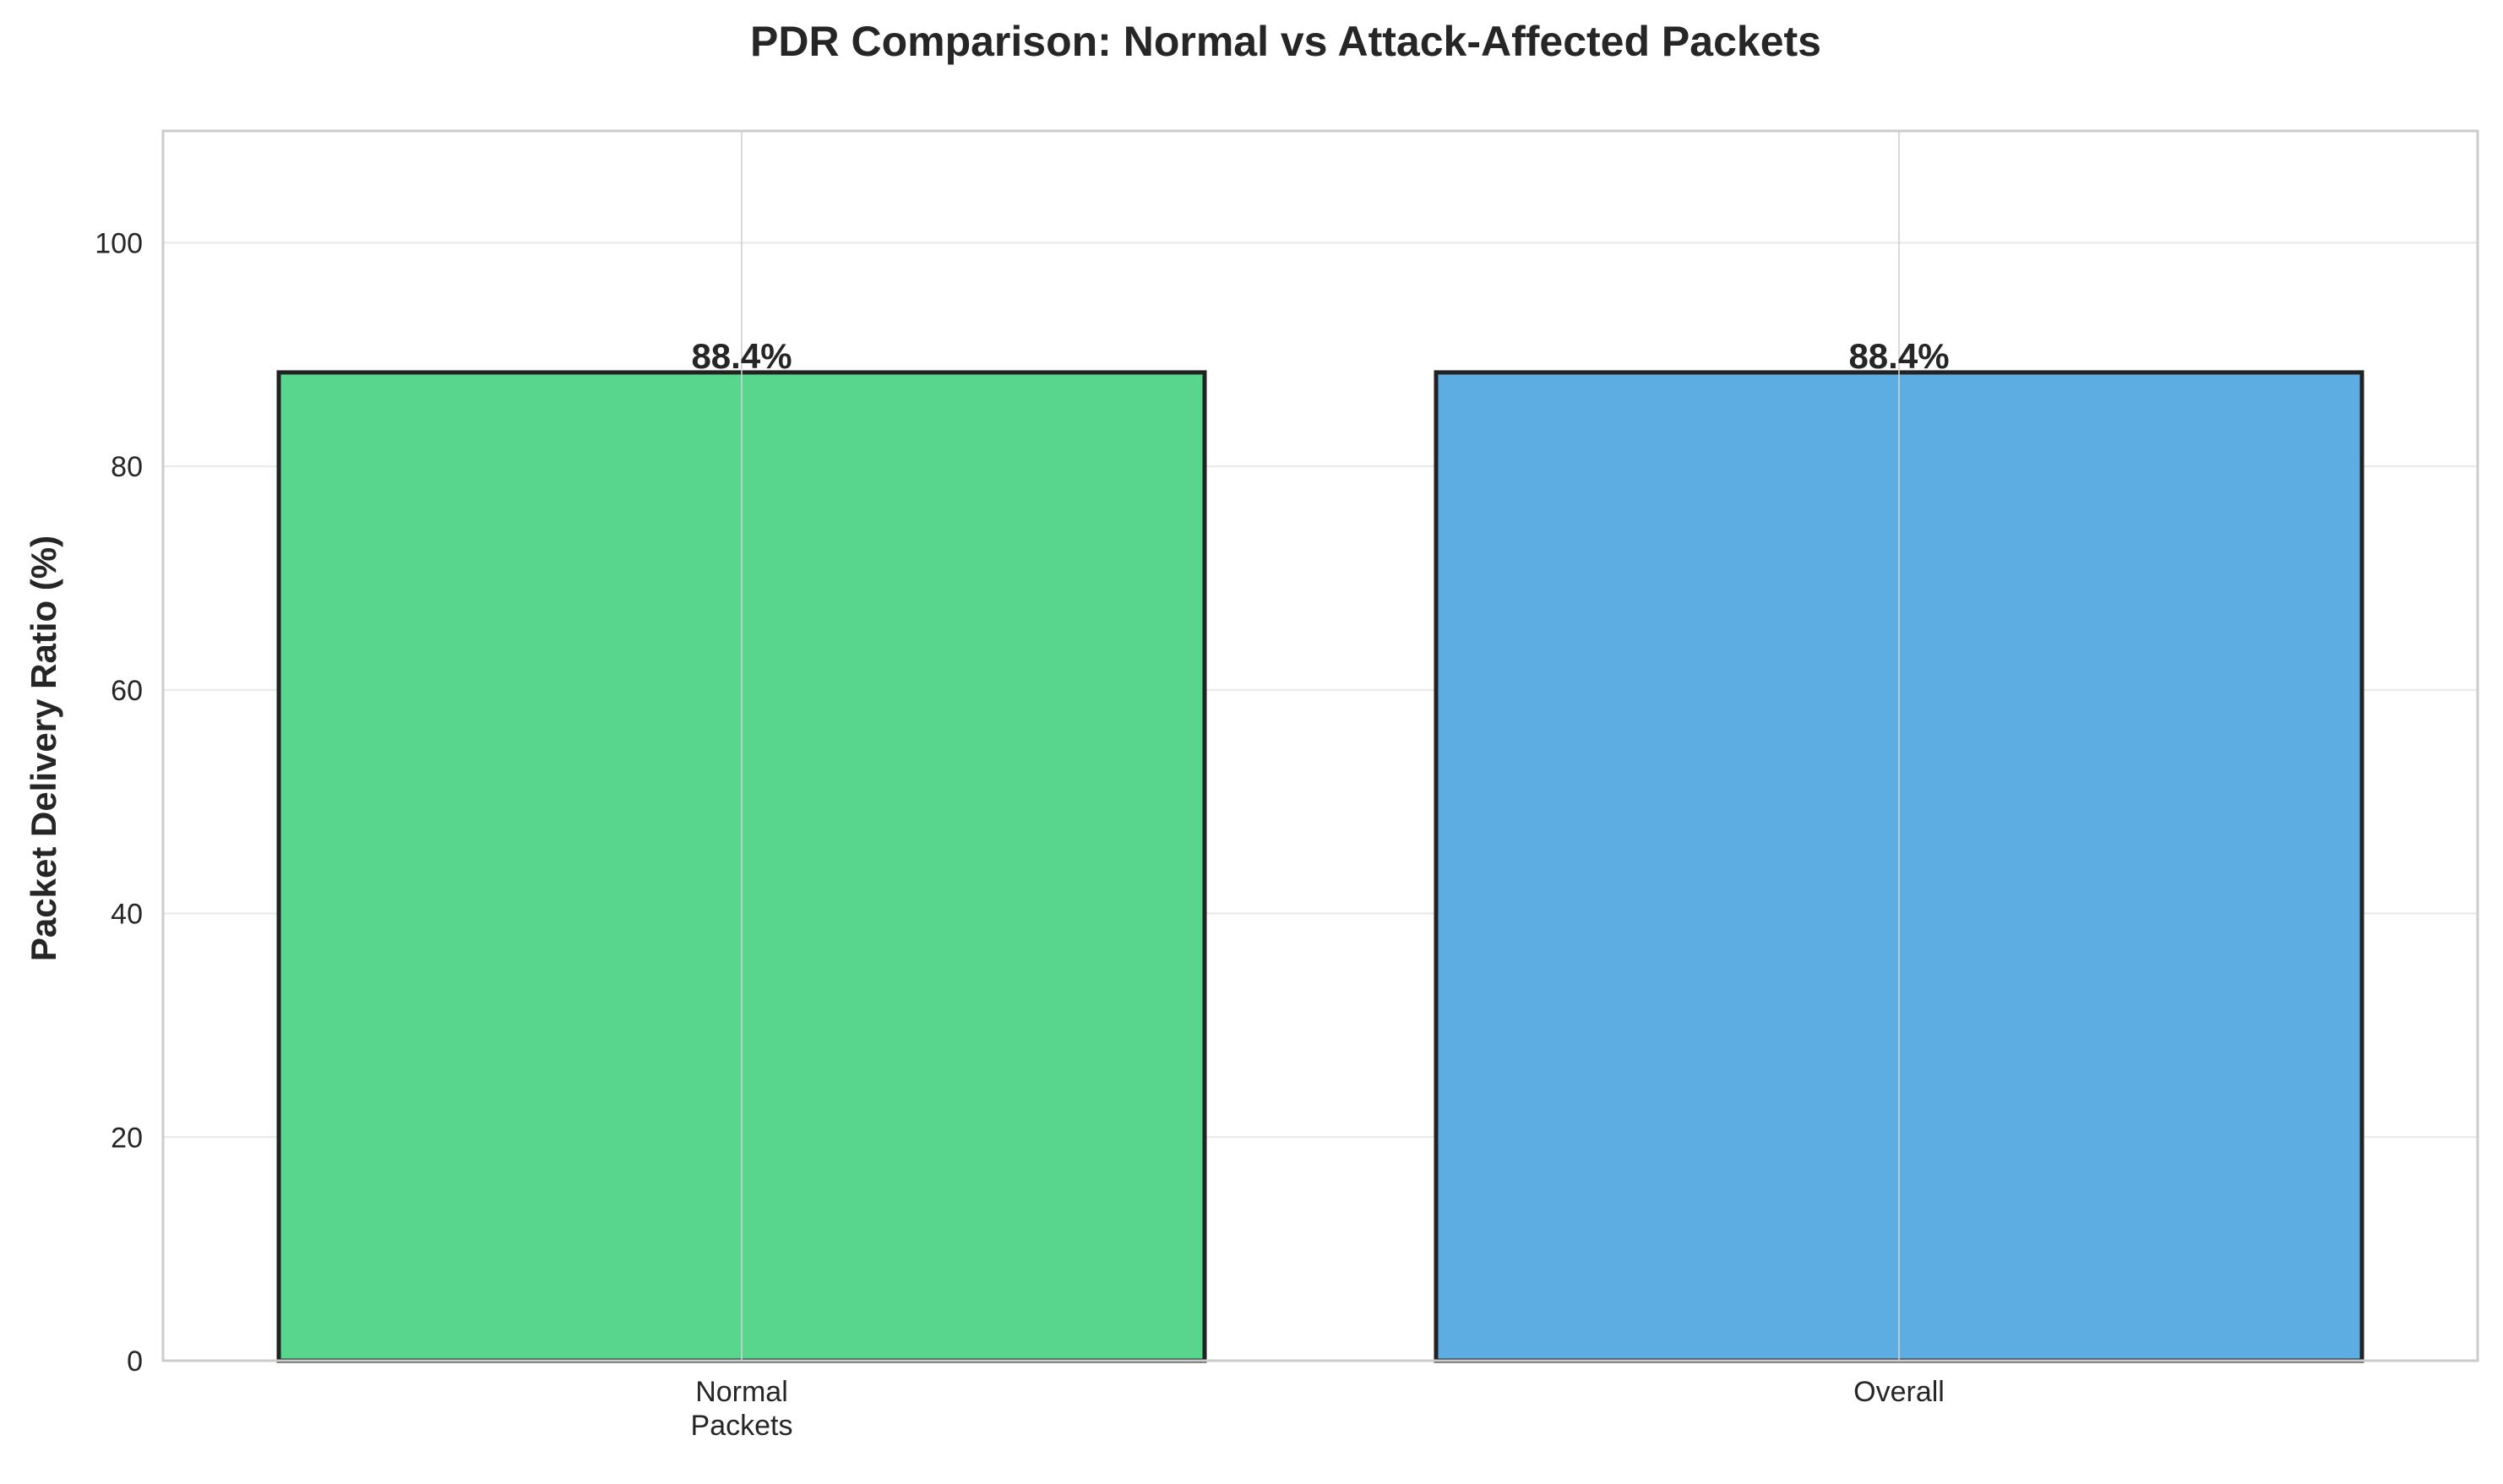 The image size is (2503, 1484). I want to click on y-tick-label: 80, so click(127, 467).